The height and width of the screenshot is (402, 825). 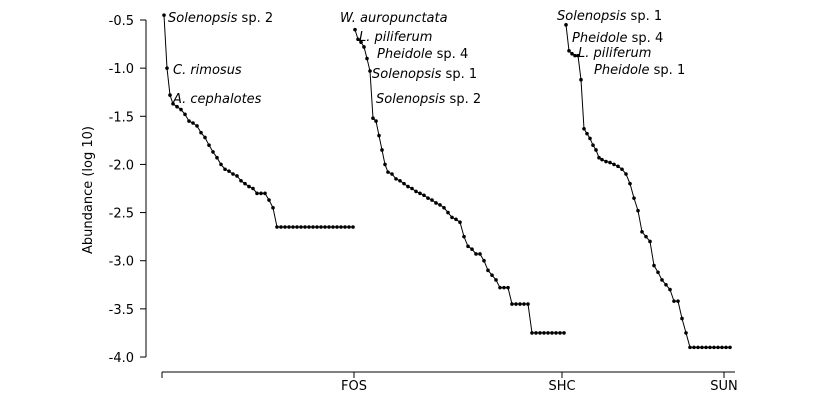 I want to click on y-tick-label: -2.0, so click(x=121, y=165).